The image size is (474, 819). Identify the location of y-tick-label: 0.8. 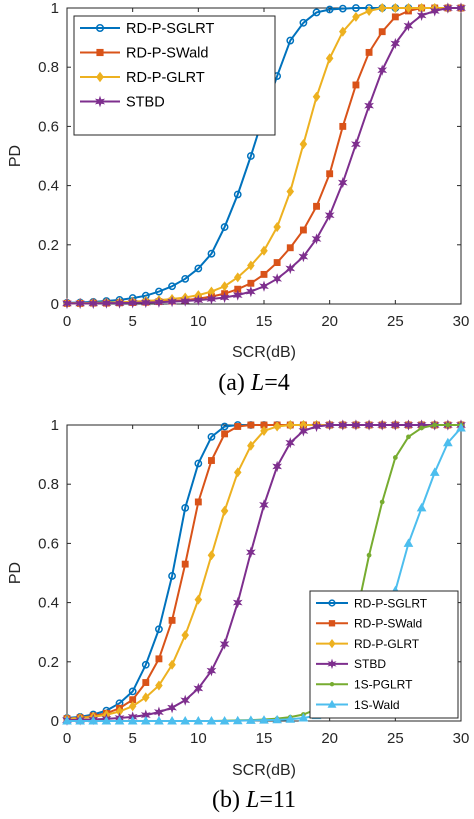
(48, 67).